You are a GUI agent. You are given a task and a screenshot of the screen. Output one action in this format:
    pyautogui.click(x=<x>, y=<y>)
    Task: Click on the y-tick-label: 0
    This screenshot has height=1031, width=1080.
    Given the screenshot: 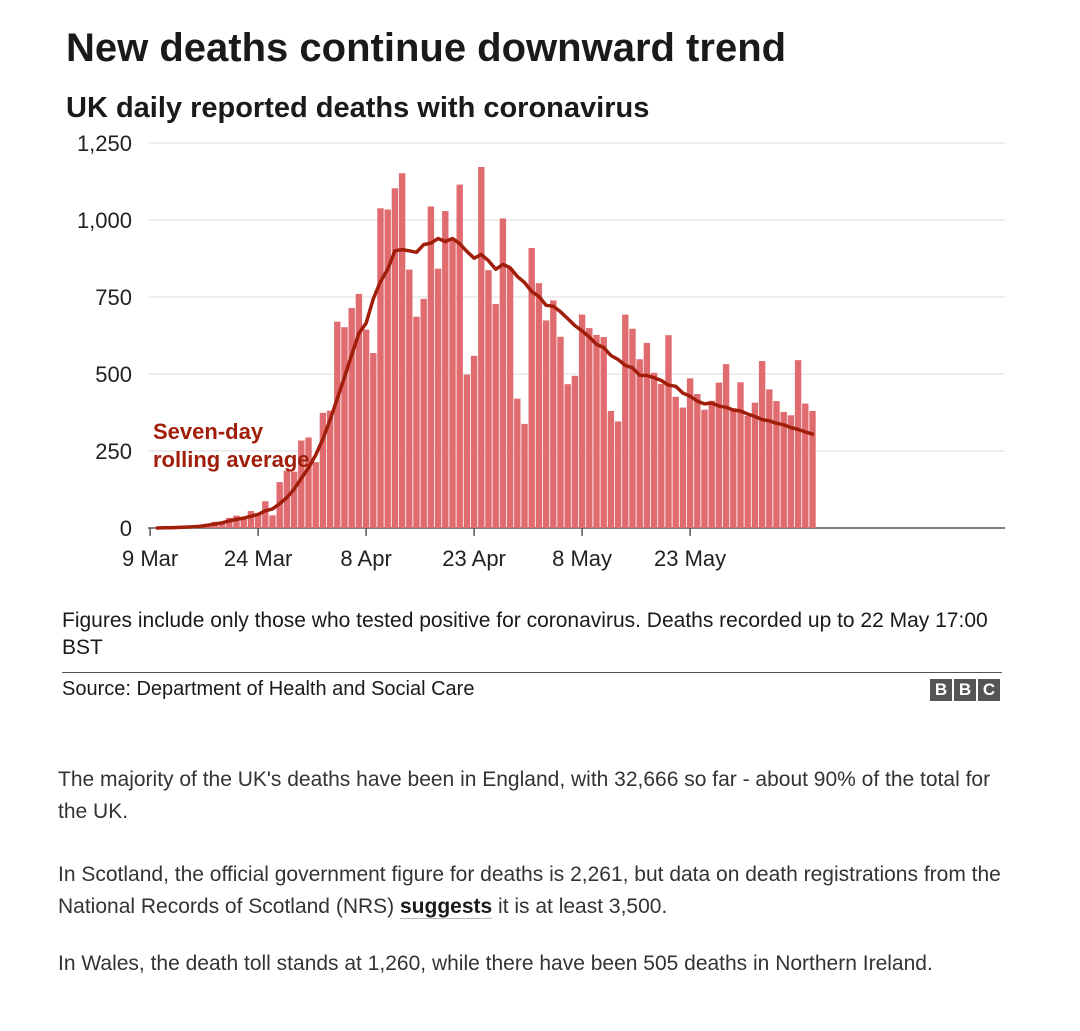 What is the action you would take?
    pyautogui.click(x=126, y=528)
    